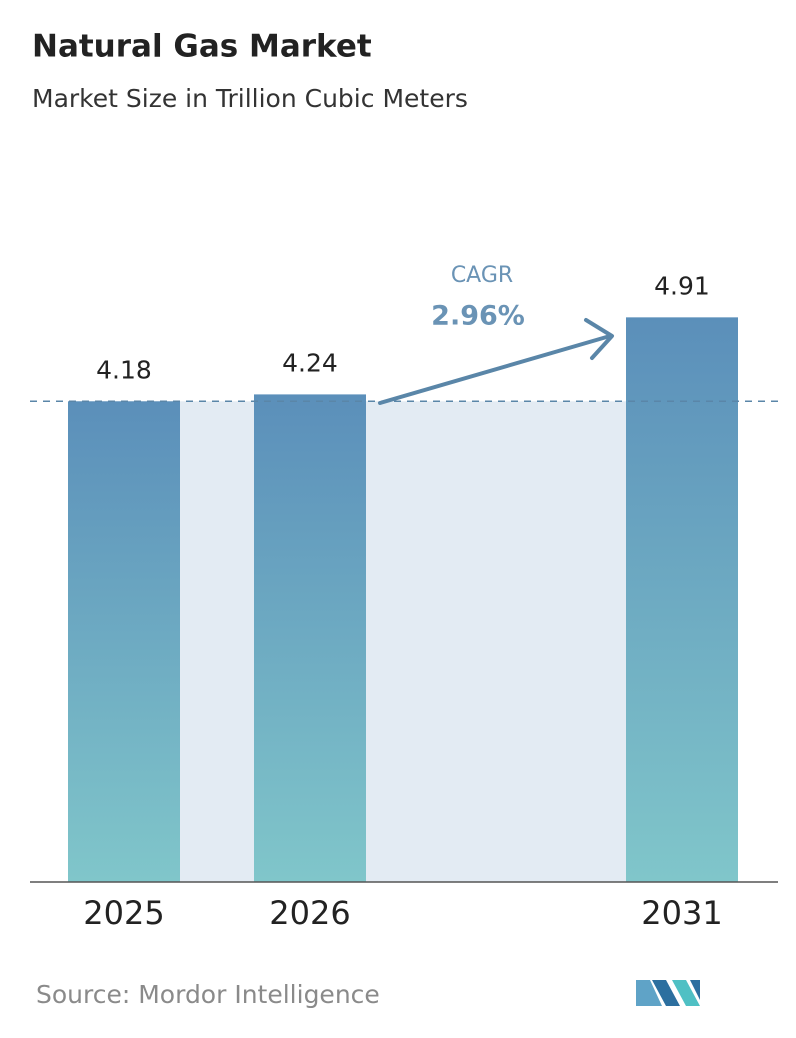 This screenshot has height=1038, width=796. What do you see at coordinates (309, 913) in the screenshot?
I see `x-tick-label: 2026` at bounding box center [309, 913].